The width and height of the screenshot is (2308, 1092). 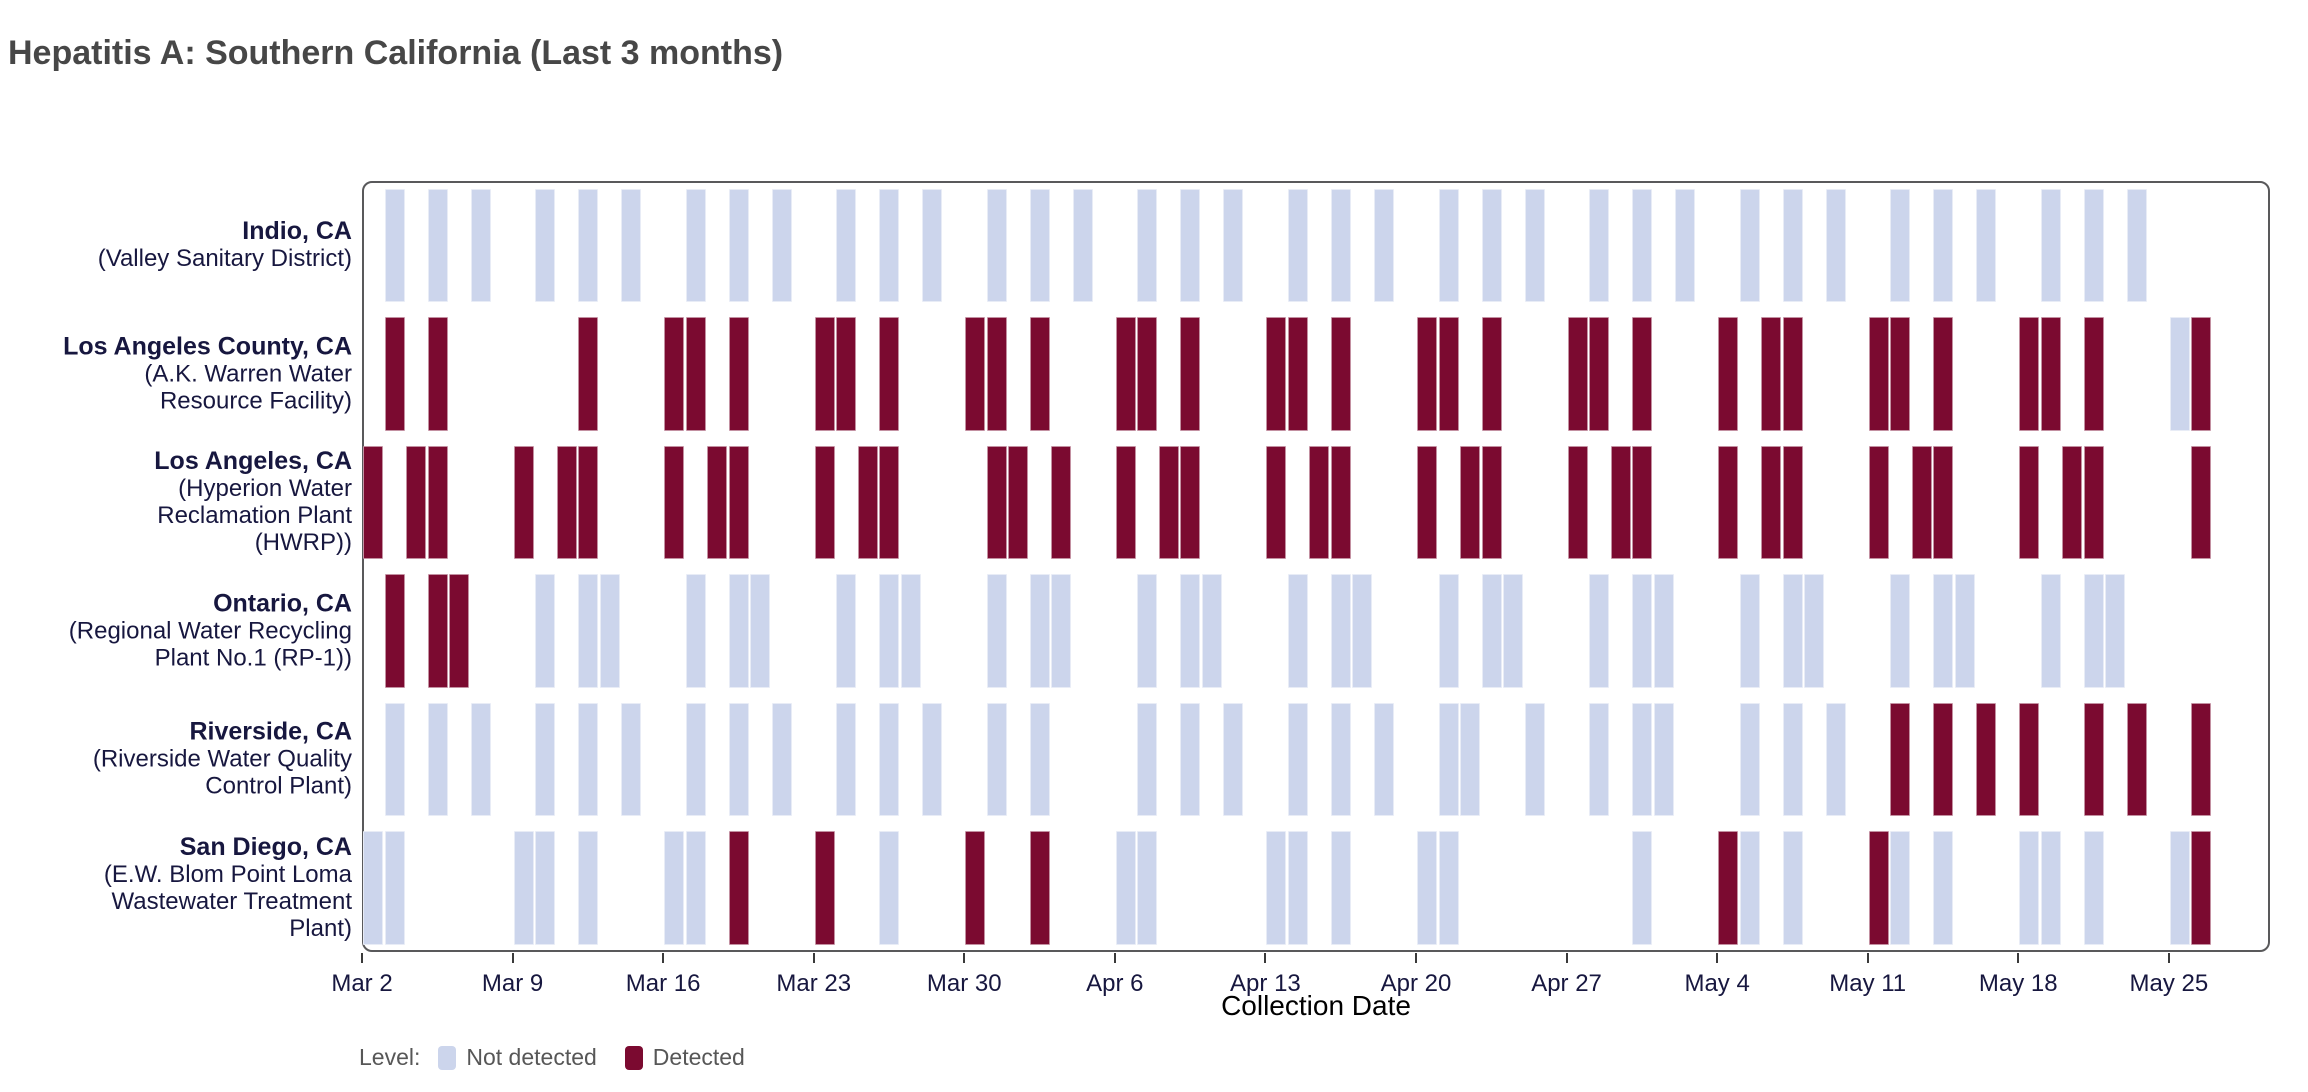 I want to click on x-axis-tick-label: Apr 13, so click(x=1265, y=983).